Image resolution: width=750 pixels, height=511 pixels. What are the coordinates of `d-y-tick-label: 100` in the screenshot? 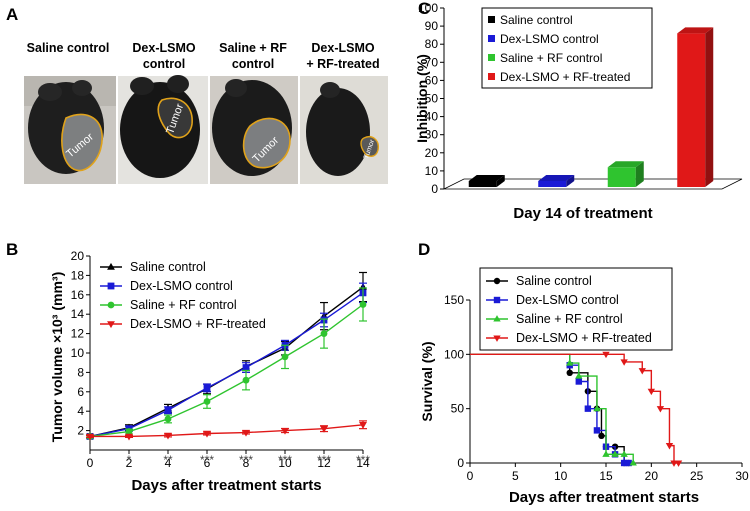 It's located at (454, 354).